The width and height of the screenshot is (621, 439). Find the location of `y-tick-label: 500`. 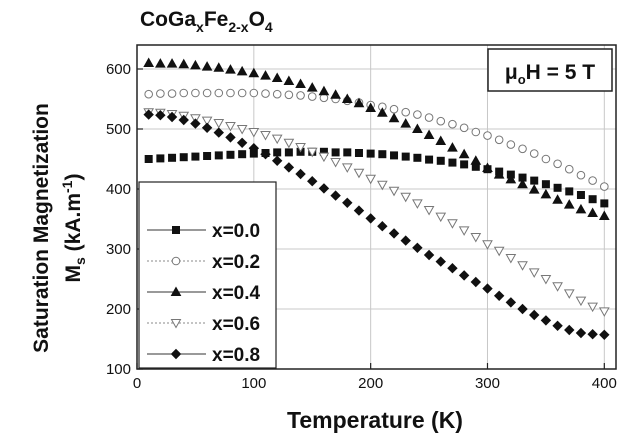

y-tick-label: 500 is located at coordinates (118, 129).